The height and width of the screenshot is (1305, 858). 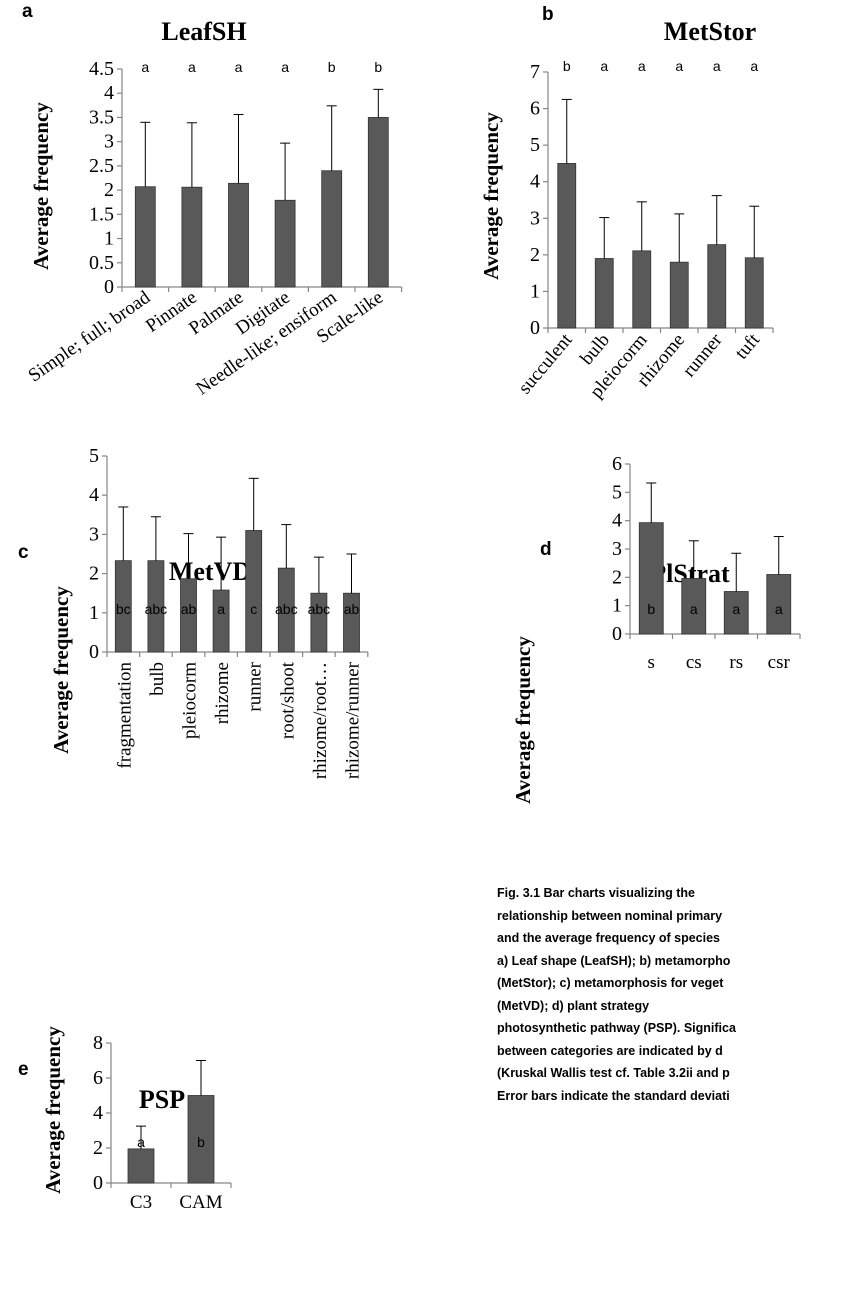 I want to click on y-tick-label: 4.5, so click(x=101, y=69).